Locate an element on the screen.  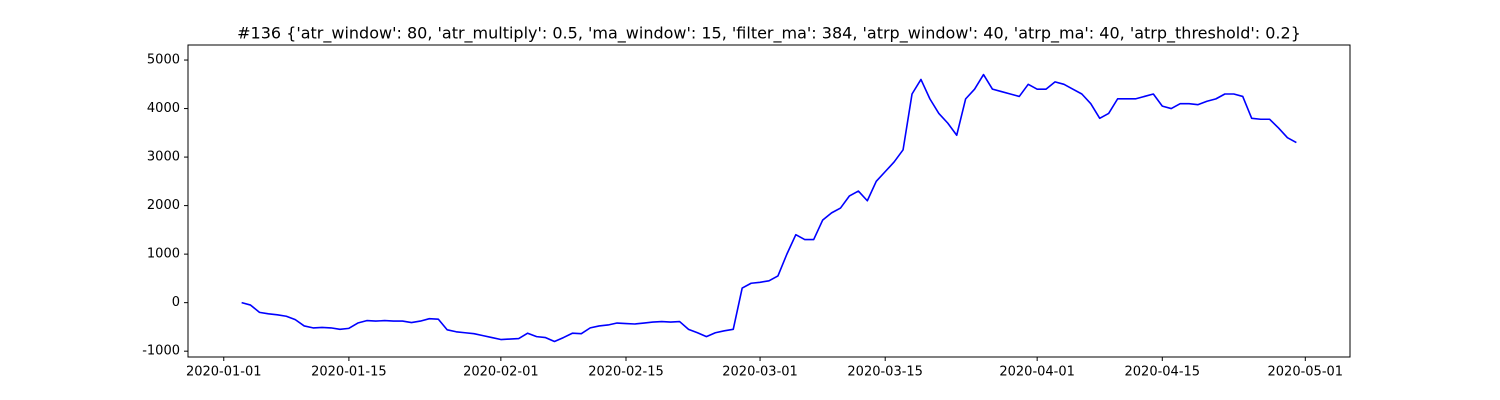
x-tick-label: 2020-04-15 is located at coordinates (1163, 372).